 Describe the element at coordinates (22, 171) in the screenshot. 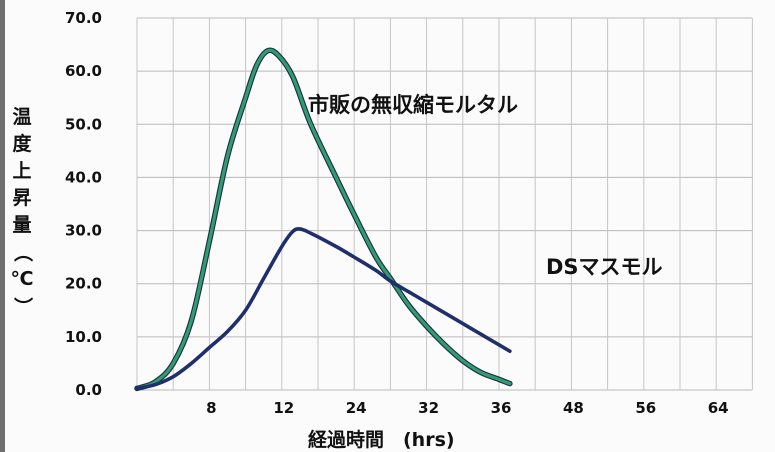

I see `y-axis-label-char: 上` at that location.